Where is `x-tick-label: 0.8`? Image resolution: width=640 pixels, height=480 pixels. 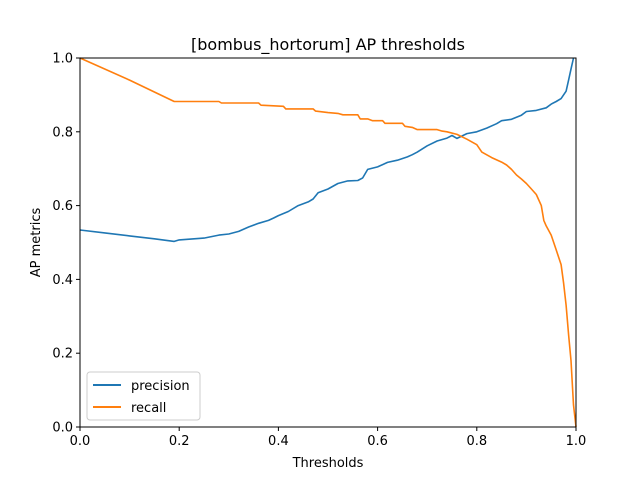 x-tick-label: 0.8 is located at coordinates (476, 441).